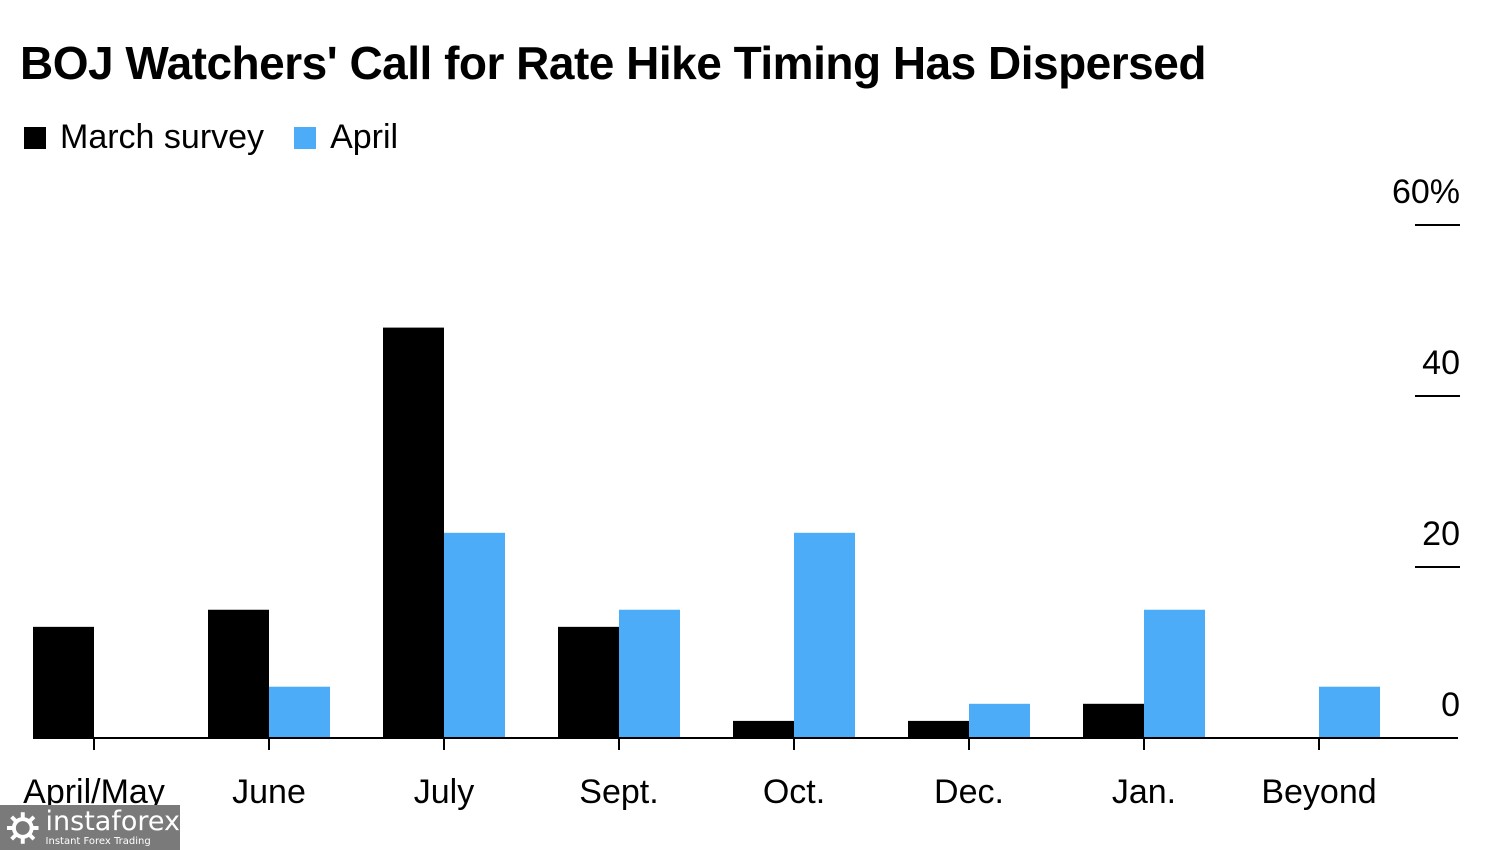 This screenshot has height=850, width=1500. I want to click on legend-label-april: April, so click(364, 137).